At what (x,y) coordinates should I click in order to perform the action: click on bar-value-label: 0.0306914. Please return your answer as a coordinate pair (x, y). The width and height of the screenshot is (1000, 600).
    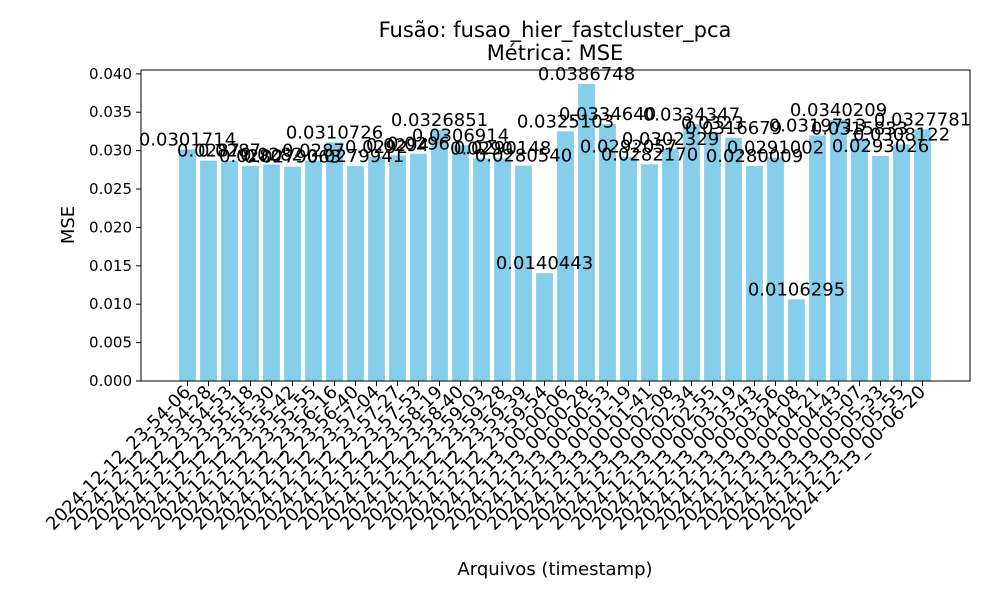
    Looking at the image, I should click on (460, 135).